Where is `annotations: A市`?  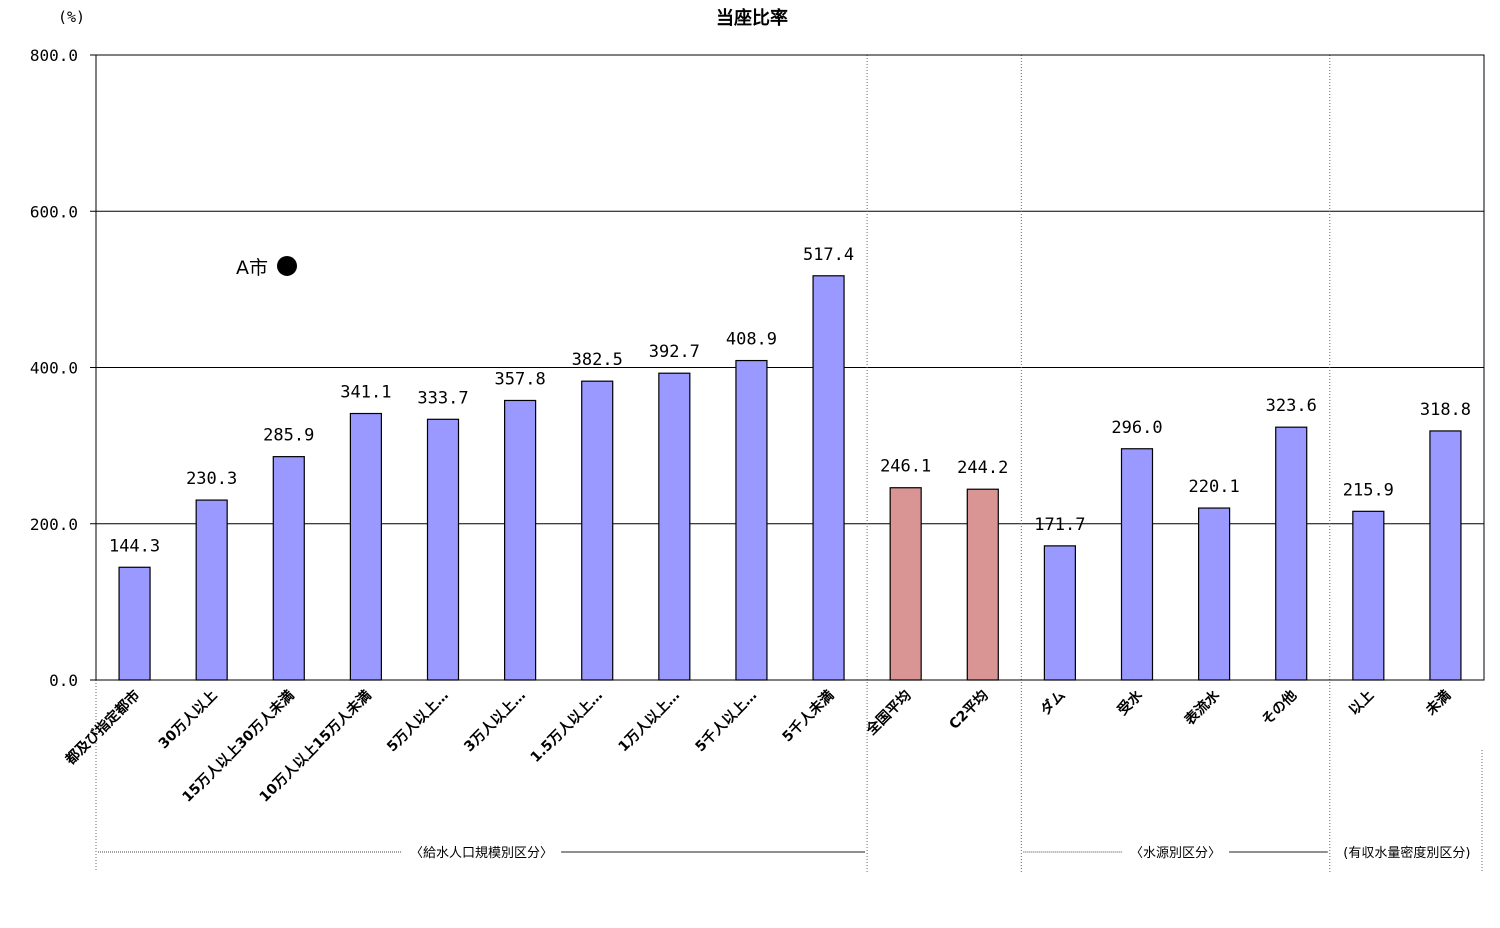 annotations: A市 is located at coordinates (266, 267).